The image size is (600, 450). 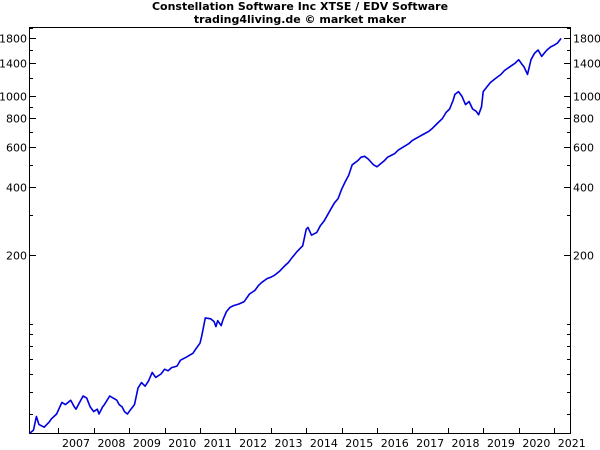 I want to click on y-tick-label-right: 400, so click(x=583, y=188).